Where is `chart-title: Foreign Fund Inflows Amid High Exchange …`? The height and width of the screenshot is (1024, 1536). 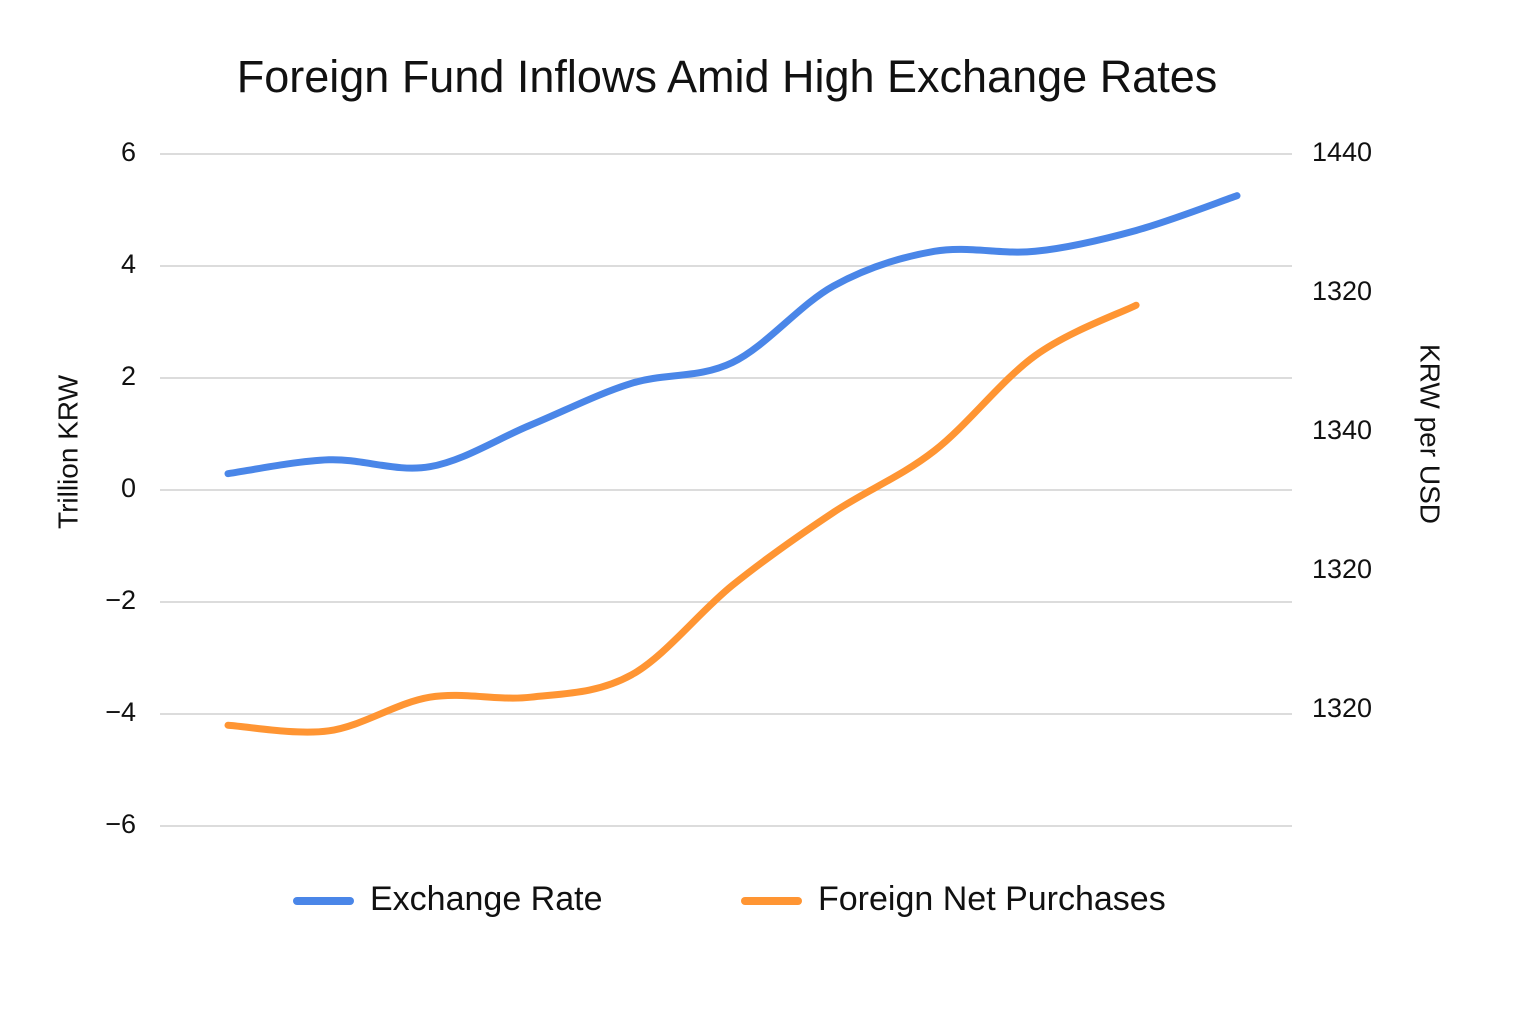
chart-title: Foreign Fund Inflows Amid High Exchange … is located at coordinates (727, 76).